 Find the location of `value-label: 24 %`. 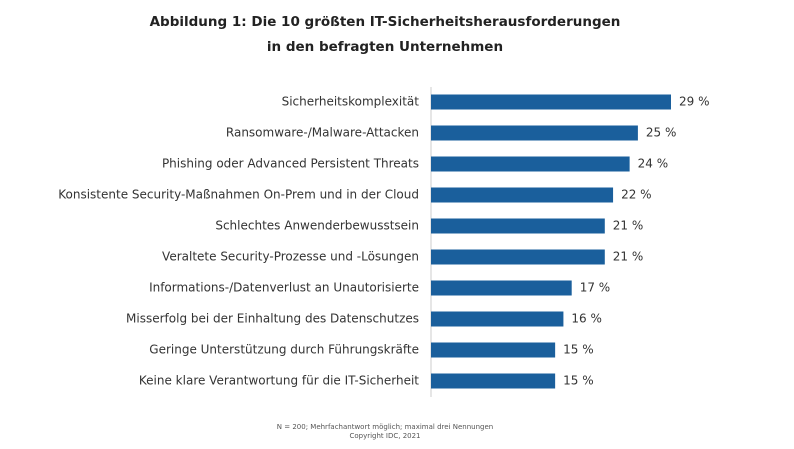

value-label: 24 % is located at coordinates (653, 164).